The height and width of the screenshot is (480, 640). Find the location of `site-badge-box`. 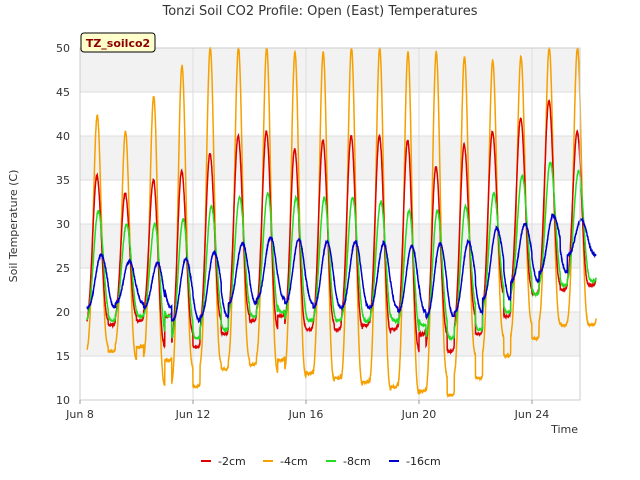

site-badge-box is located at coordinates (118, 42).